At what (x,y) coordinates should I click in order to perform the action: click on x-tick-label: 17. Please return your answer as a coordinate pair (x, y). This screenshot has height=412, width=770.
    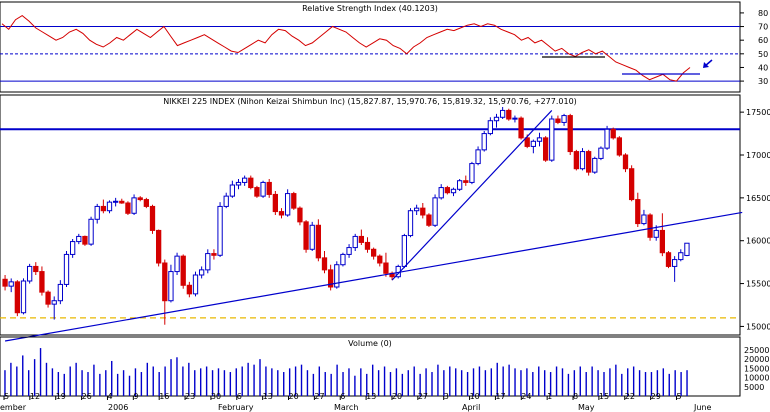
    Looking at the image, I should click on (500, 396).